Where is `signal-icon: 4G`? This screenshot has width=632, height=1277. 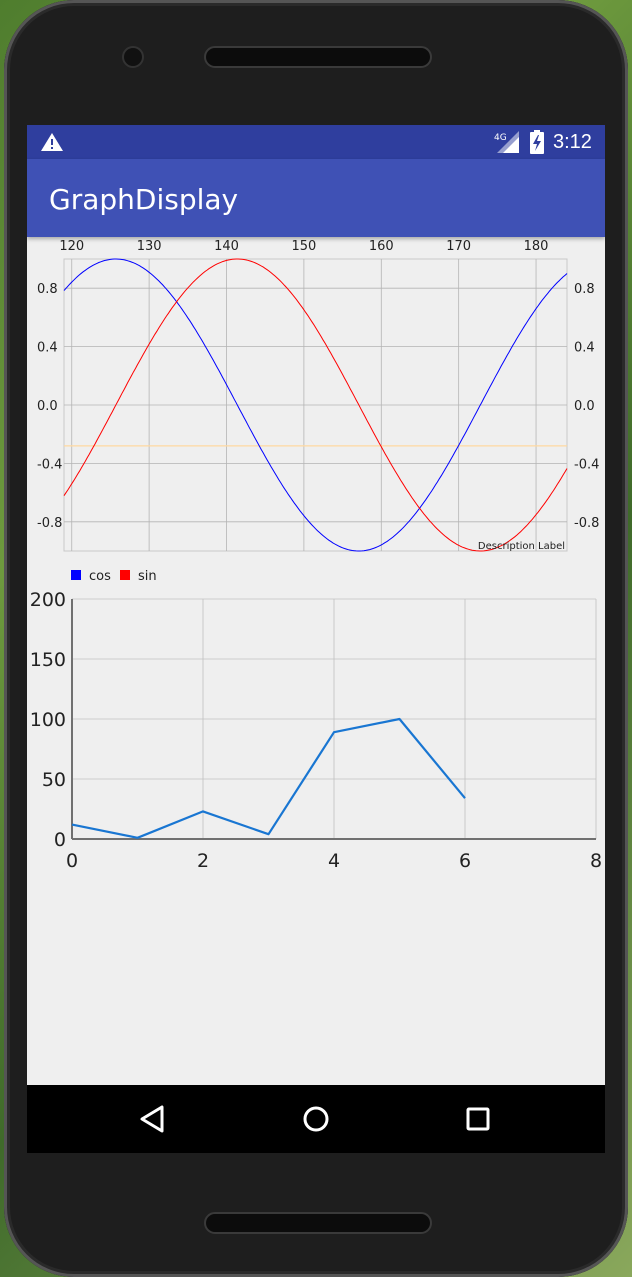 signal-icon: 4G is located at coordinates (506, 142).